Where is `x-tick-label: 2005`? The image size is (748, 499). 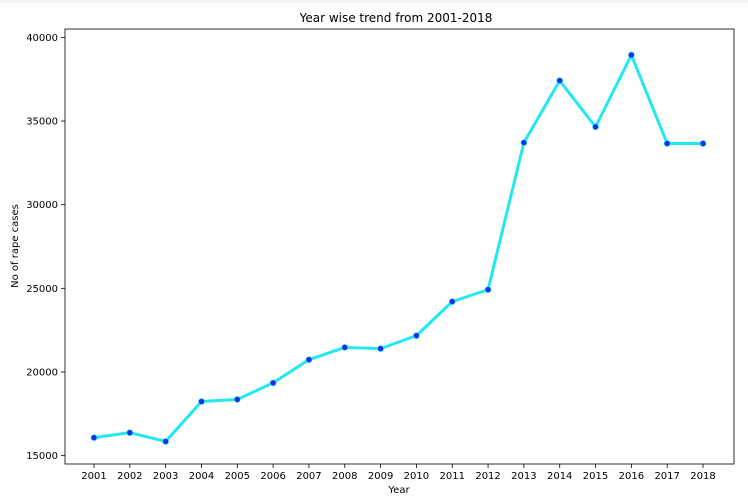 x-tick-label: 2005 is located at coordinates (237, 476).